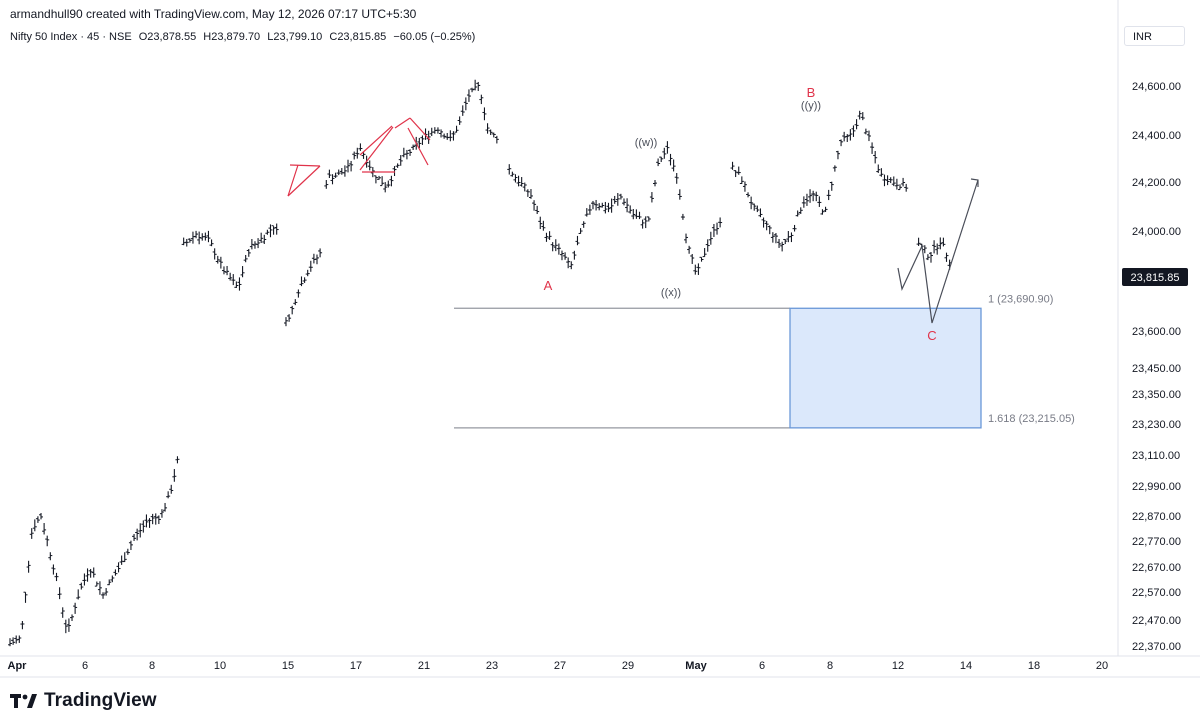 This screenshot has width=1200, height=727. Describe the element at coordinates (628, 666) in the screenshot. I see `x-tick-label: 29` at that location.